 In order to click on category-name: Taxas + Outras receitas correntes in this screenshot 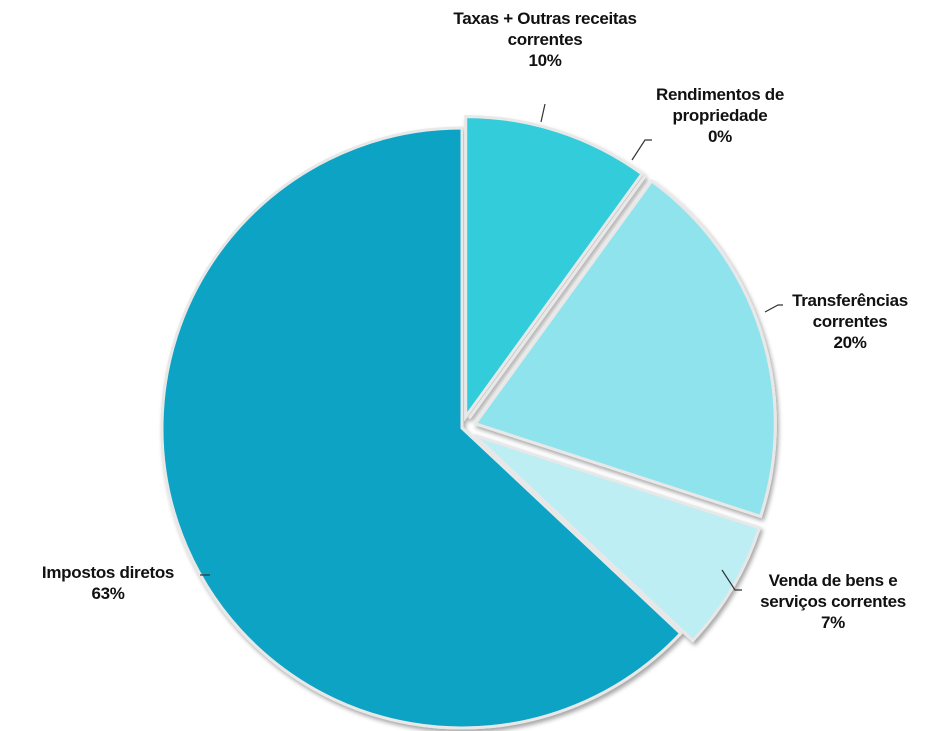, I will do `click(545, 29)`.